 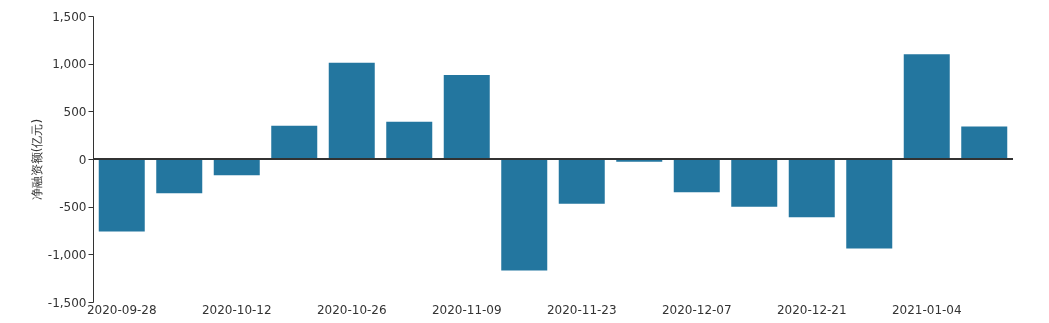 What do you see at coordinates (236, 309) in the screenshot?
I see `x-tick-label: 2020-10-12` at bounding box center [236, 309].